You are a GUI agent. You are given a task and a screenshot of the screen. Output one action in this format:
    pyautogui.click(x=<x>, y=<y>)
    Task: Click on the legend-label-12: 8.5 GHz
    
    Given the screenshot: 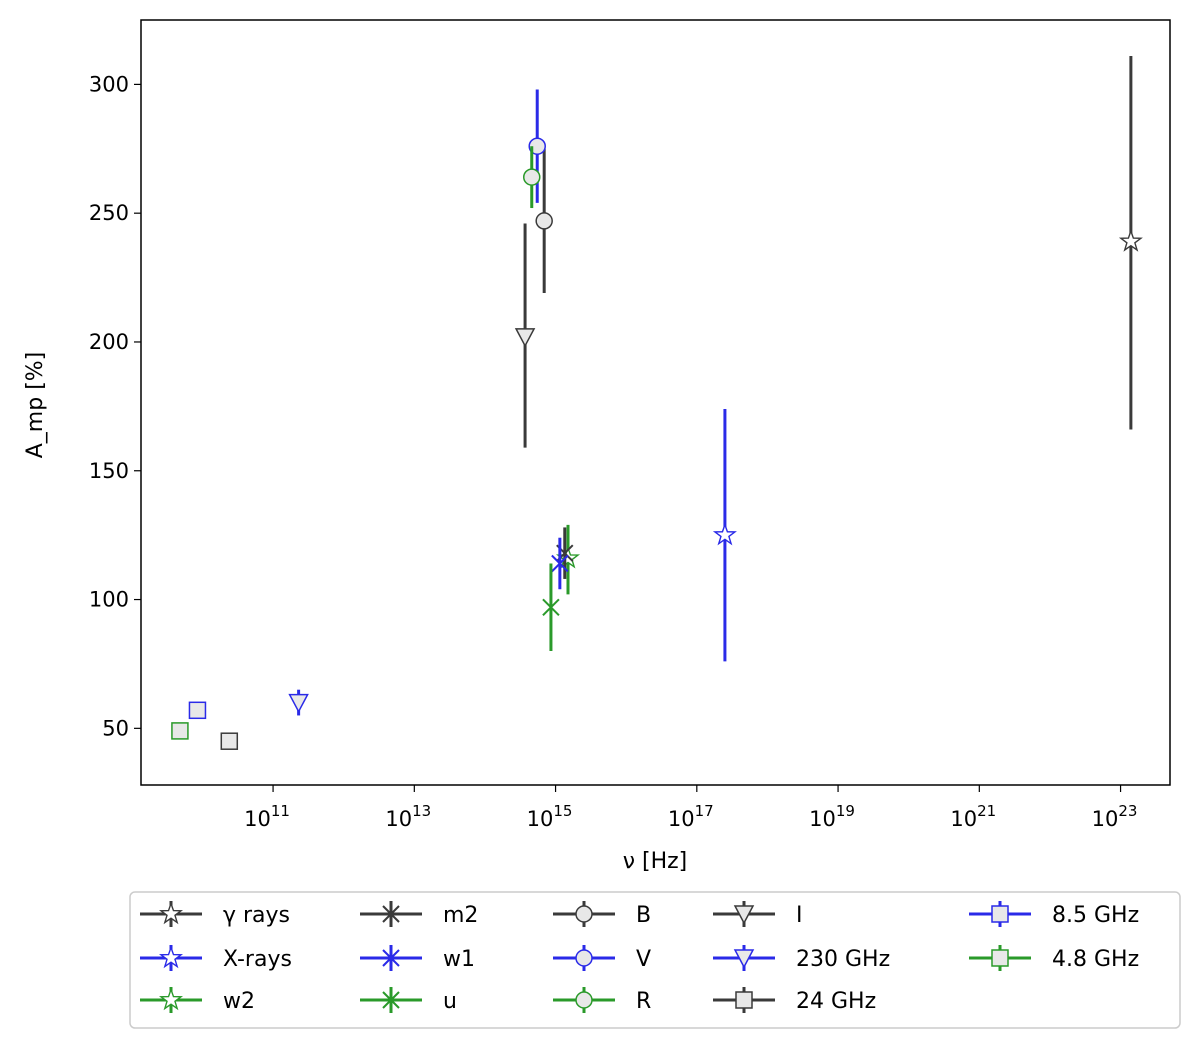 What is the action you would take?
    pyautogui.click(x=1095, y=915)
    